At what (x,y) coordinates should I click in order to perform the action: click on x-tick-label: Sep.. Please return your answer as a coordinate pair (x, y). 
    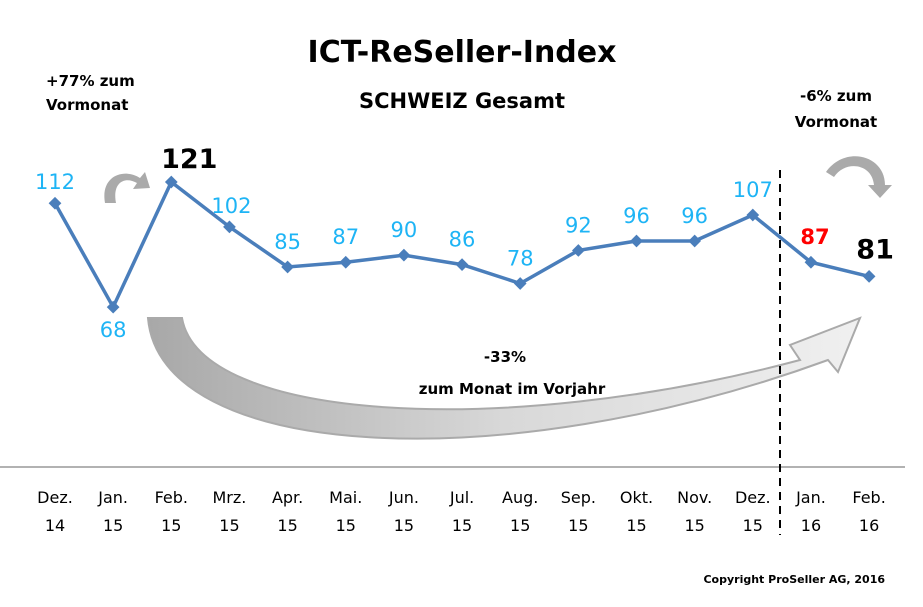
    Looking at the image, I should click on (578, 497).